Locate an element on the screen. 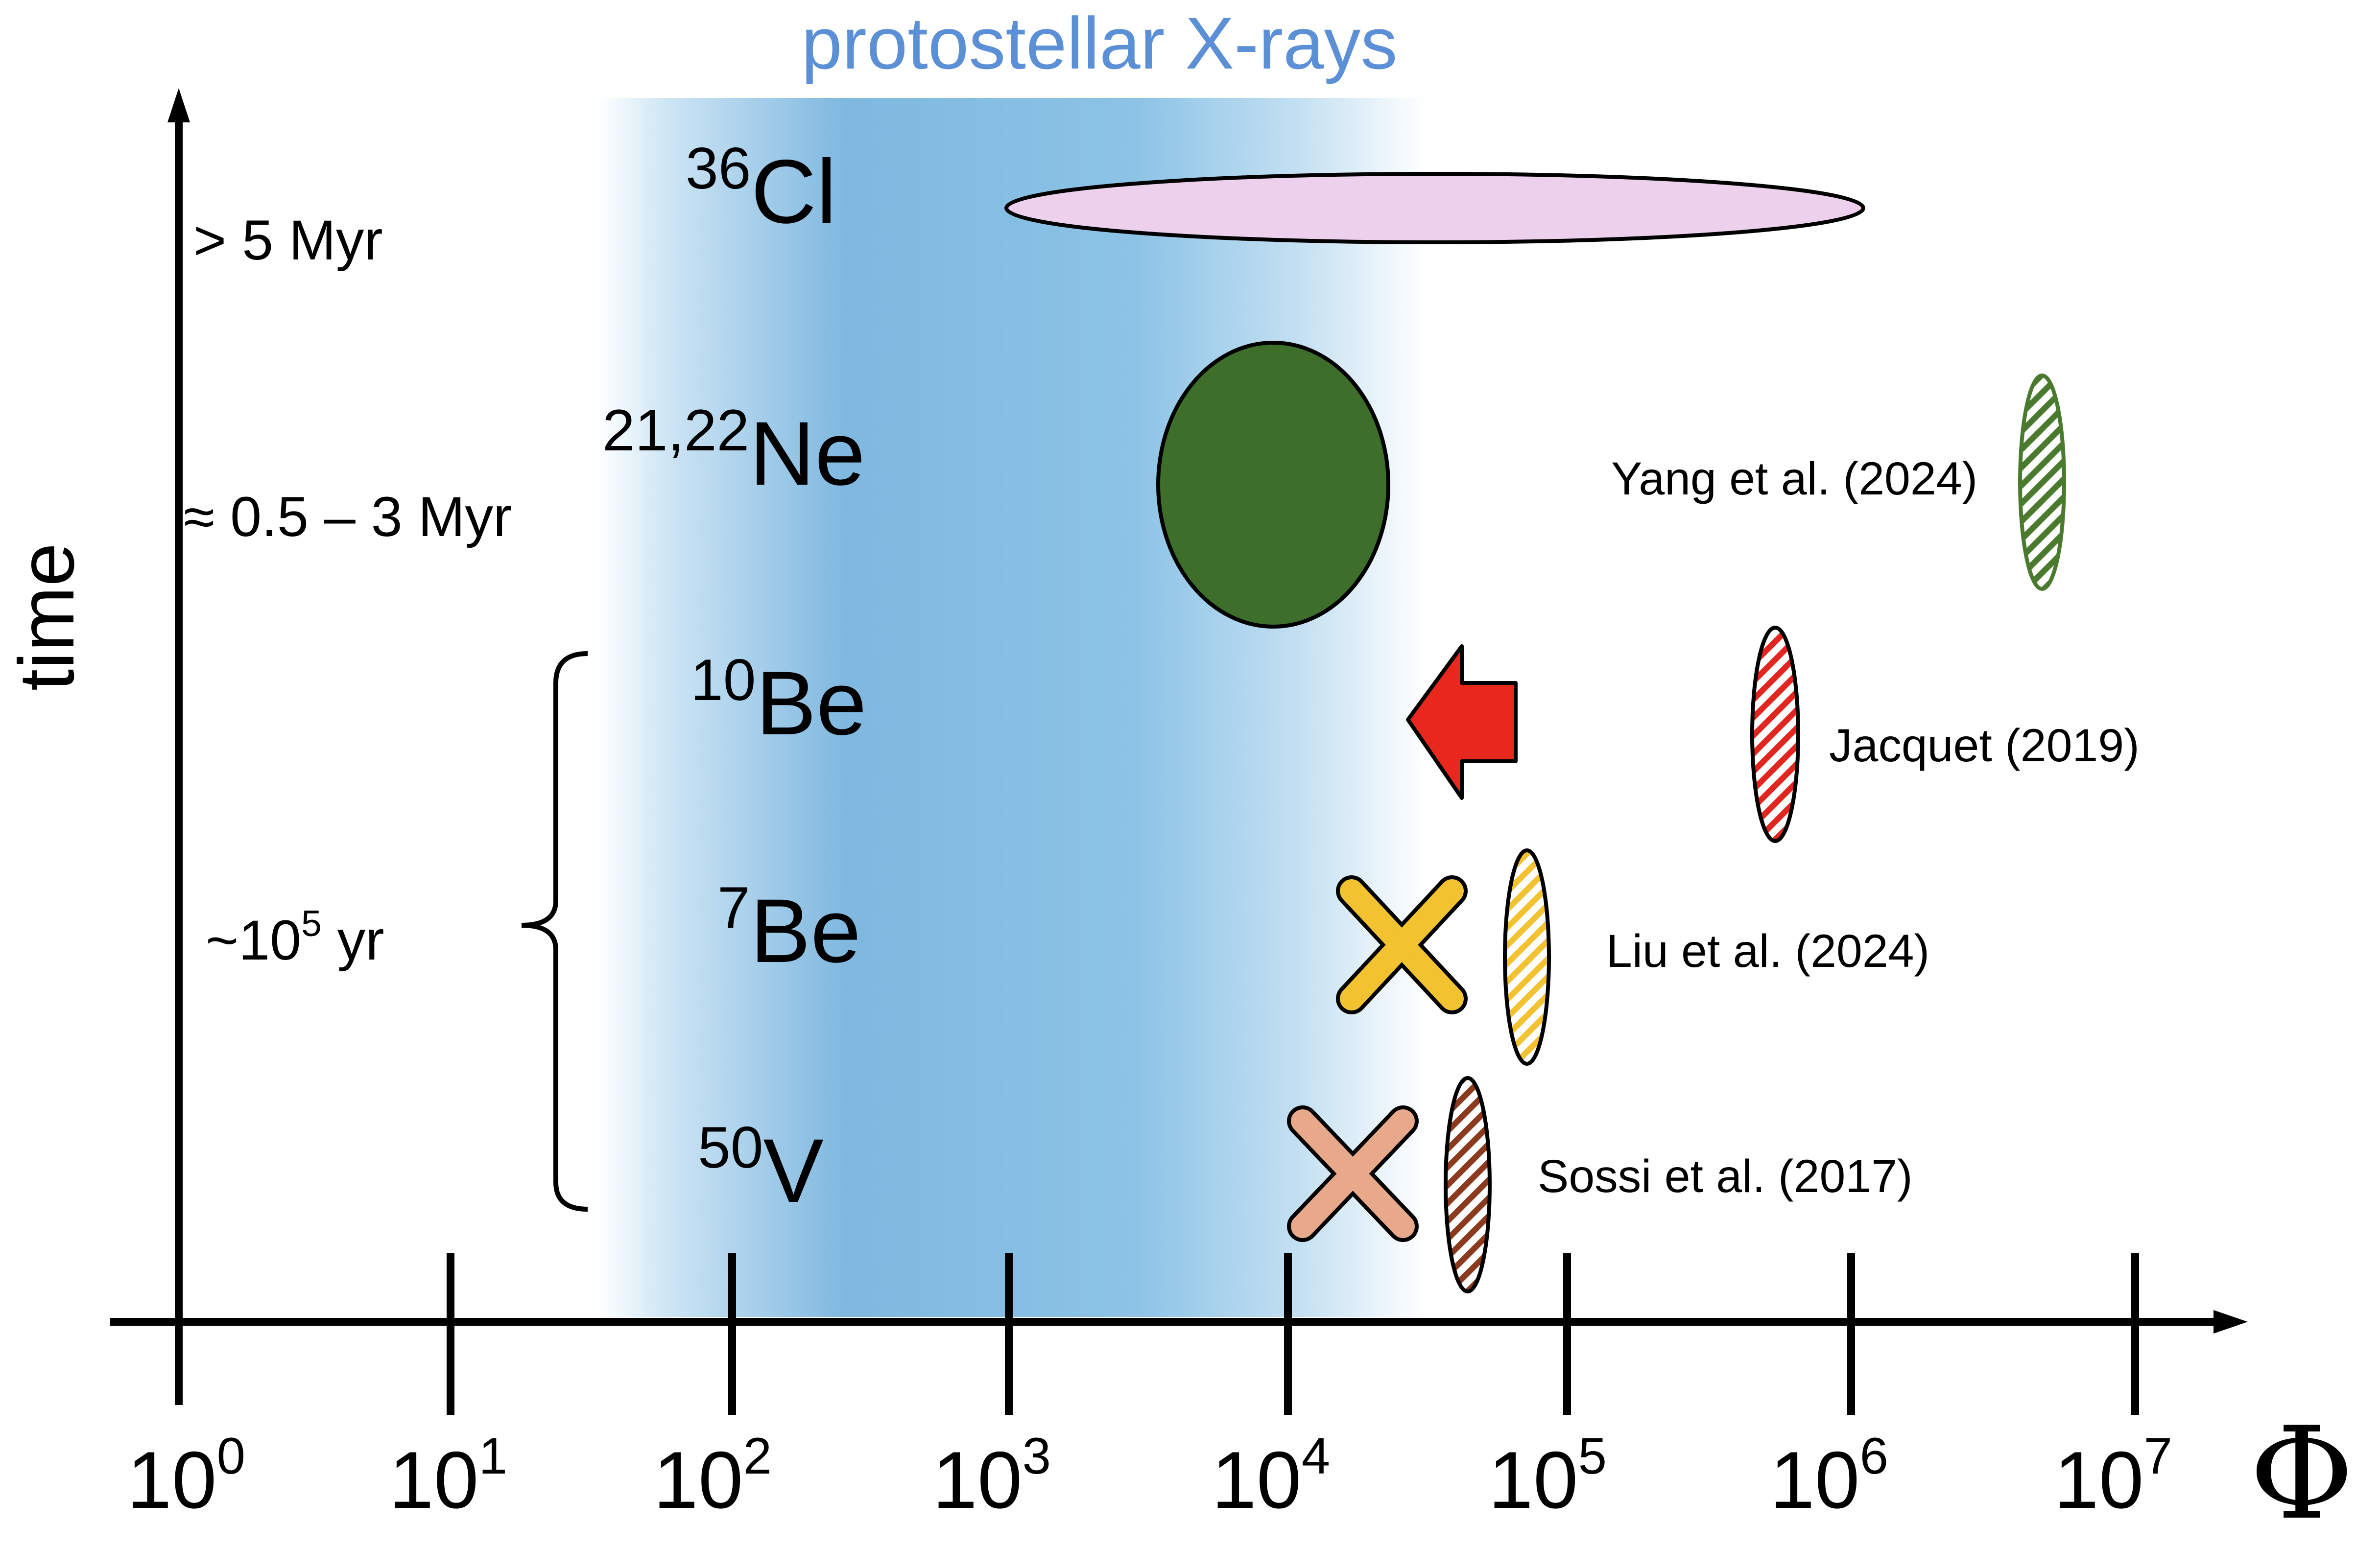 The image size is (2380, 1547). y-axis-arrowhead is located at coordinates (178, 105).